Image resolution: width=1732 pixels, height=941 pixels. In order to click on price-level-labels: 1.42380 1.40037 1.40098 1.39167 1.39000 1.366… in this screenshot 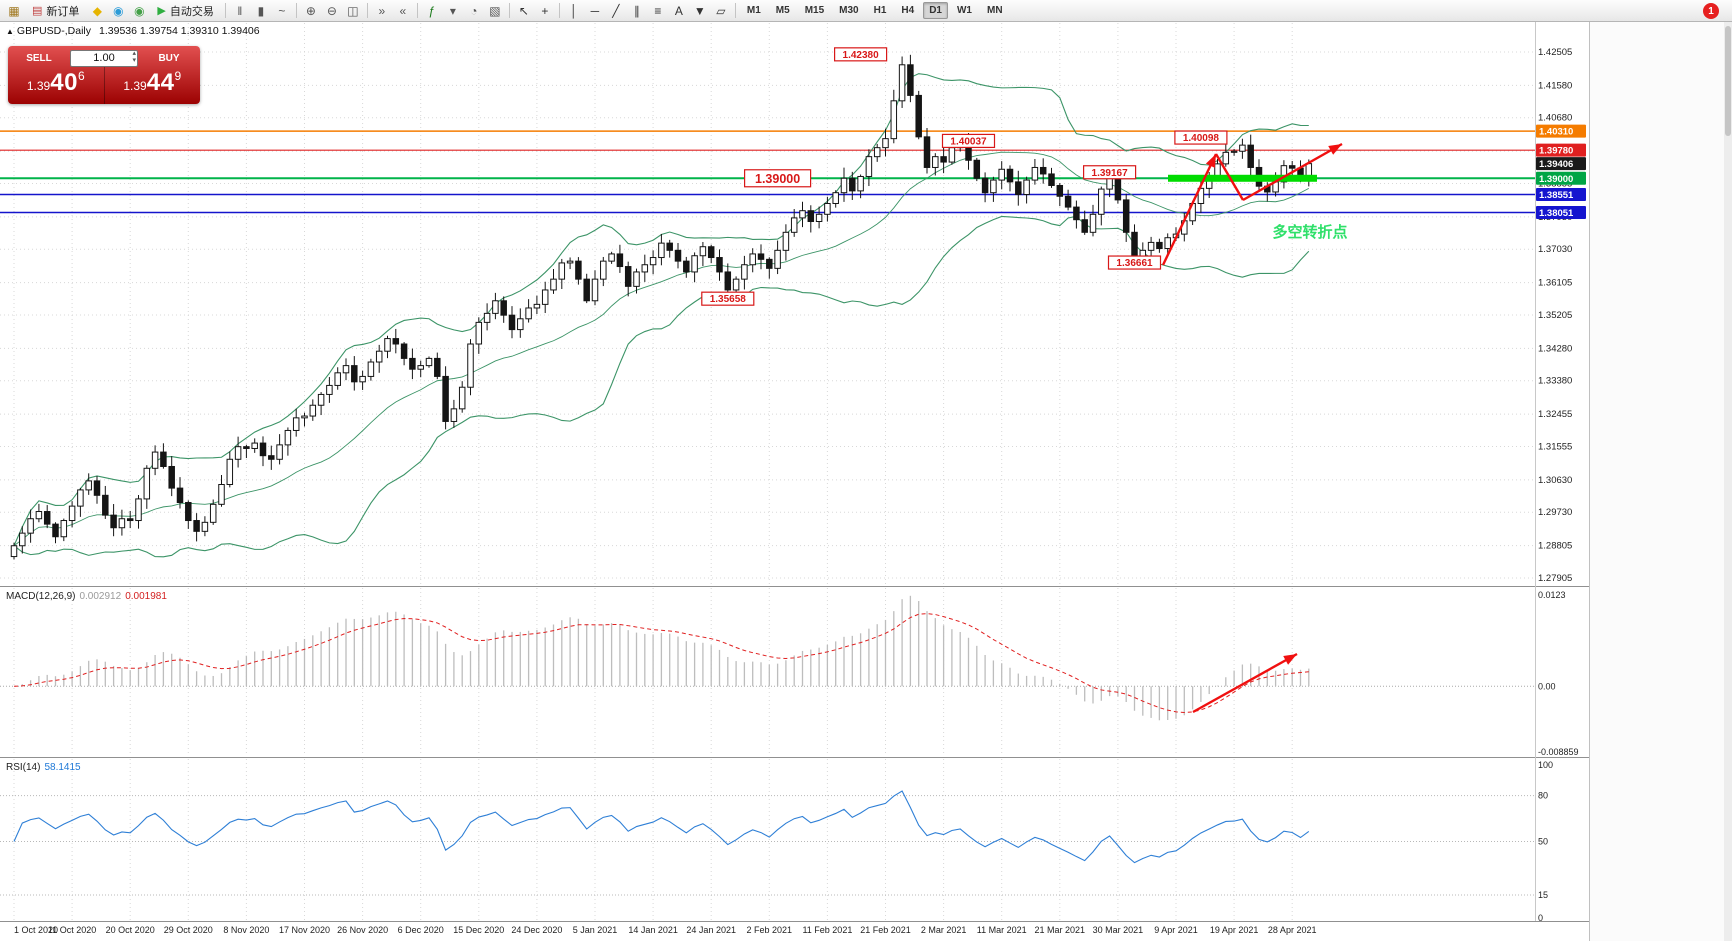, I will do `click(964, 176)`.